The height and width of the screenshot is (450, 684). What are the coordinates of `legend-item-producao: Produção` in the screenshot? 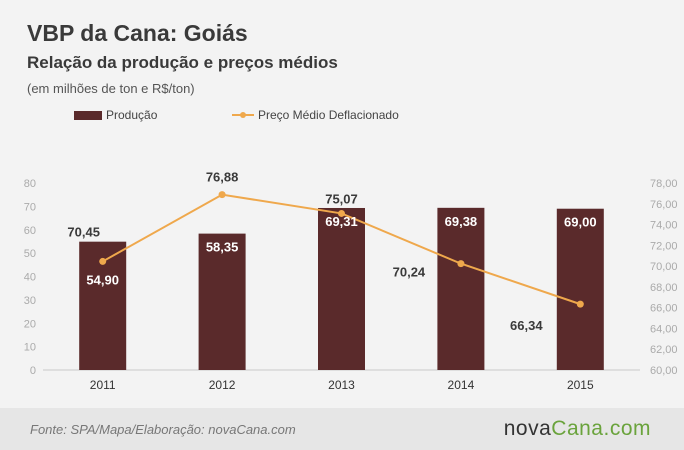 It's located at (115, 115).